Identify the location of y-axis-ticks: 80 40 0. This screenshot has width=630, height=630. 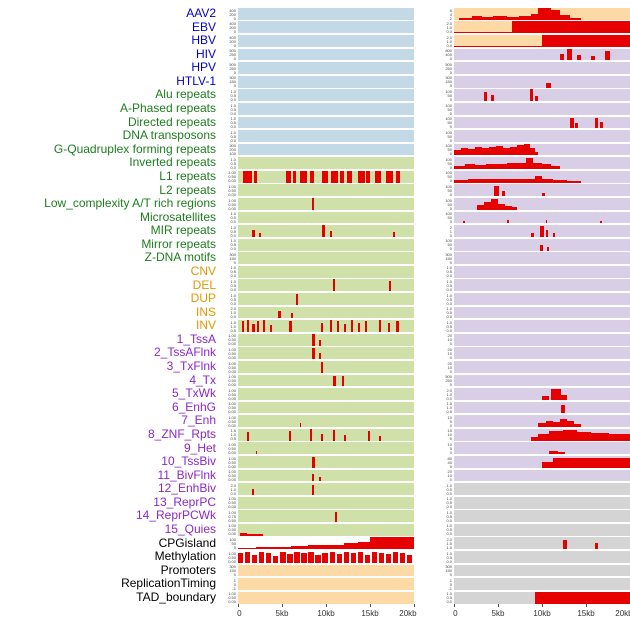
(446, 462).